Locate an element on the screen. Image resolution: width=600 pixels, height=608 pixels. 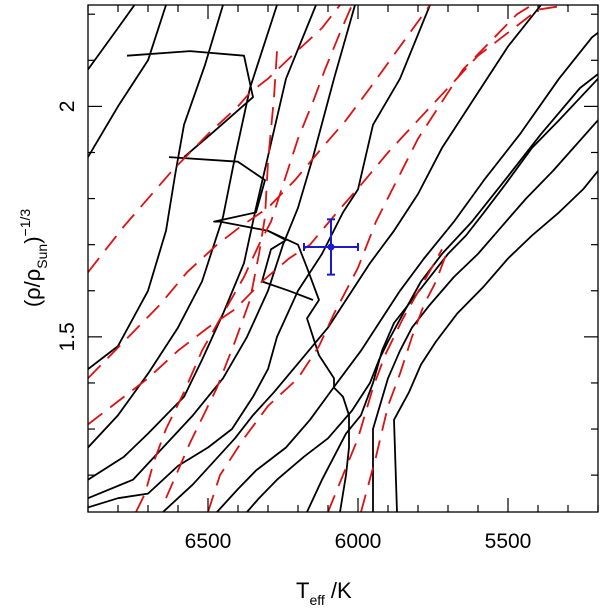
x-axis-label: Teff /K is located at coordinates (324, 593).